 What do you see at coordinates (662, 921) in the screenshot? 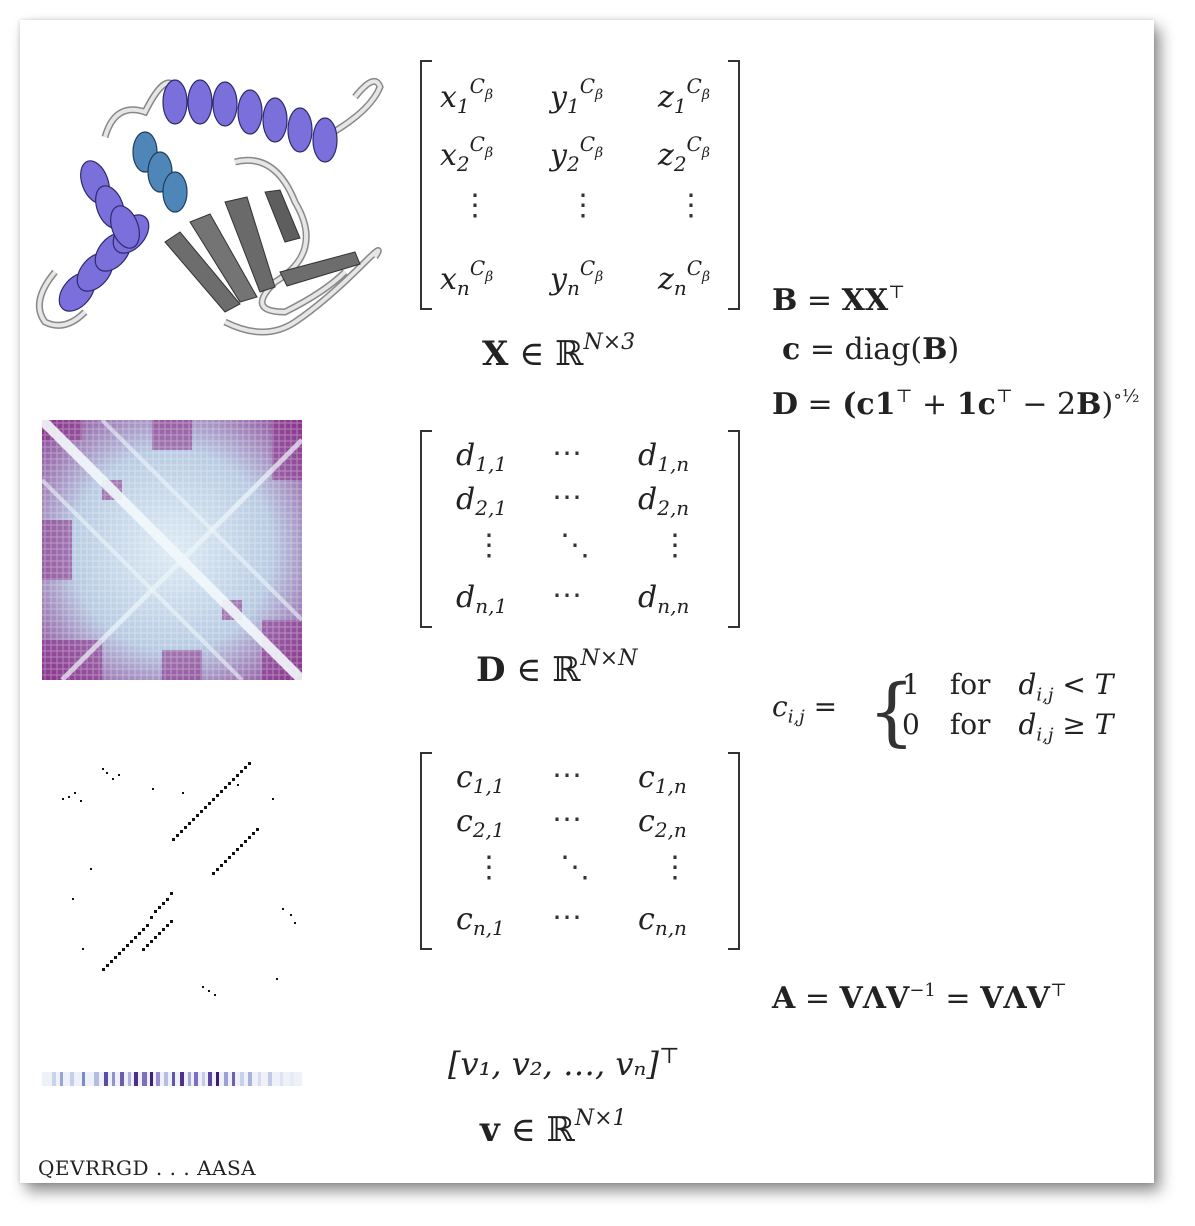
I see `matrix-c-cell: cn,n` at bounding box center [662, 921].